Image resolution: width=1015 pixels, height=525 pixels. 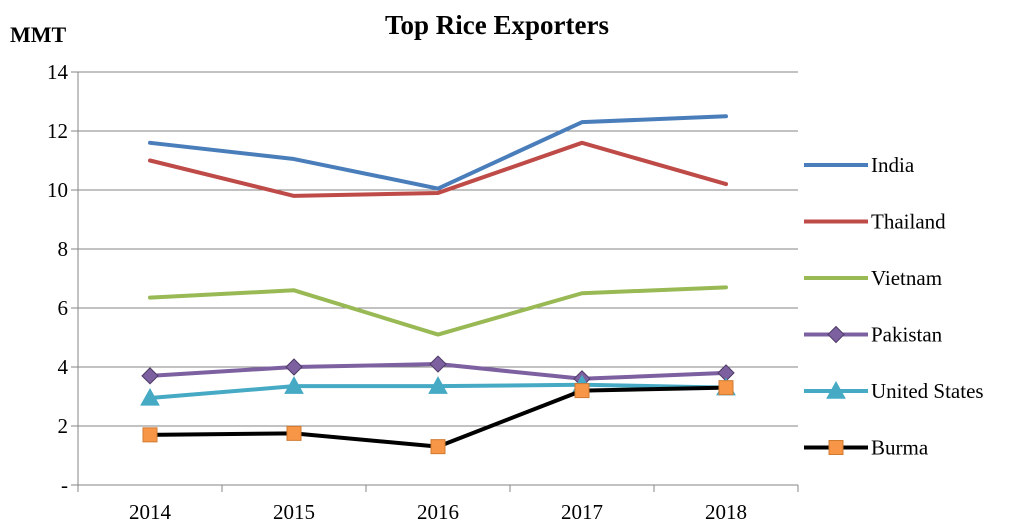 What do you see at coordinates (582, 512) in the screenshot?
I see `x-tick-label: 2017` at bounding box center [582, 512].